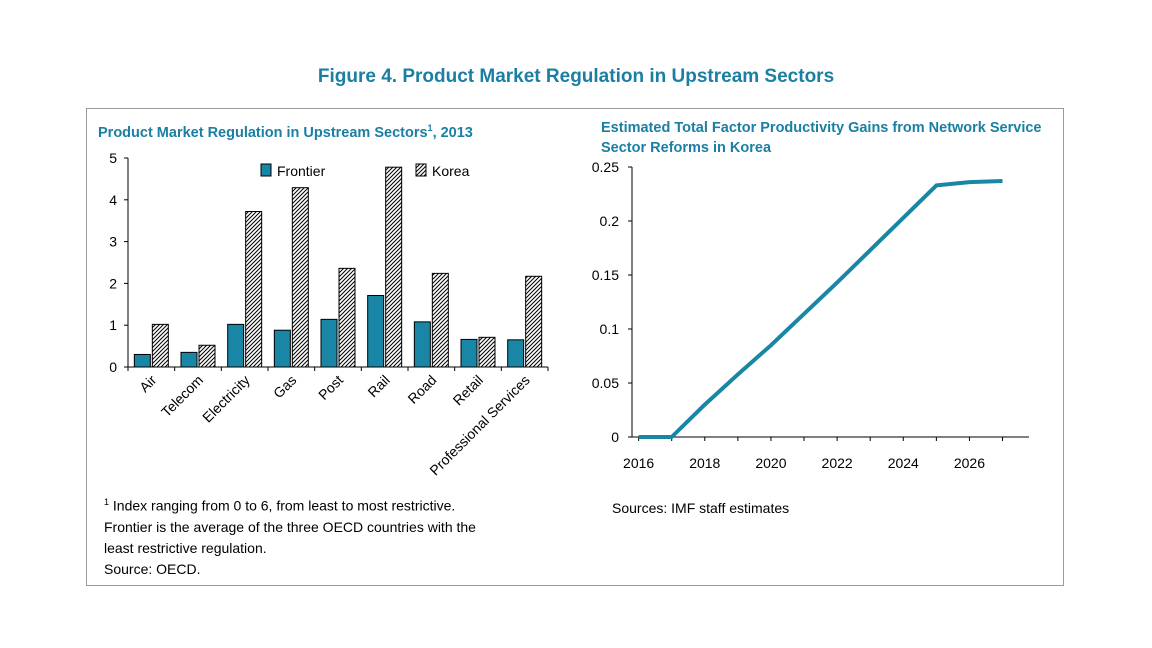 The image size is (1152, 648). Describe the element at coordinates (113, 242) in the screenshot. I see `y-tick-label: 3` at that location.